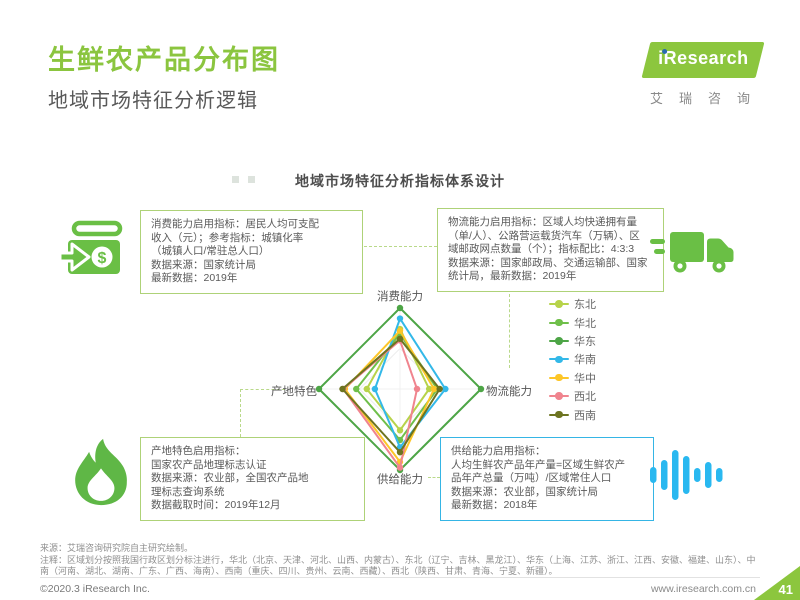 The width and height of the screenshot is (800, 600). Describe the element at coordinates (572, 322) in the screenshot. I see `legend-item-华北: 华北` at that location.